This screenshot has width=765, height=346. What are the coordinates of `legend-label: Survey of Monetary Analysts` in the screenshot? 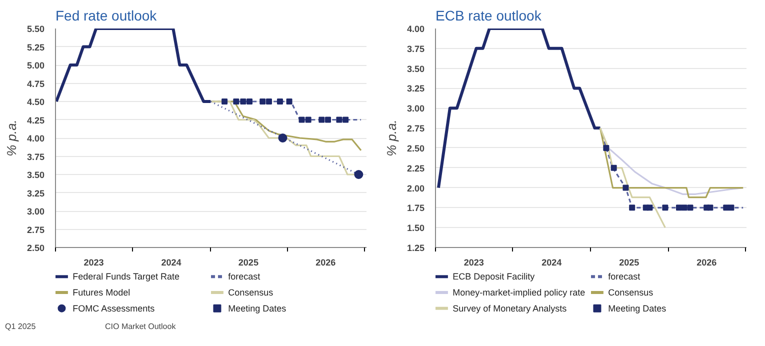 It's located at (510, 308).